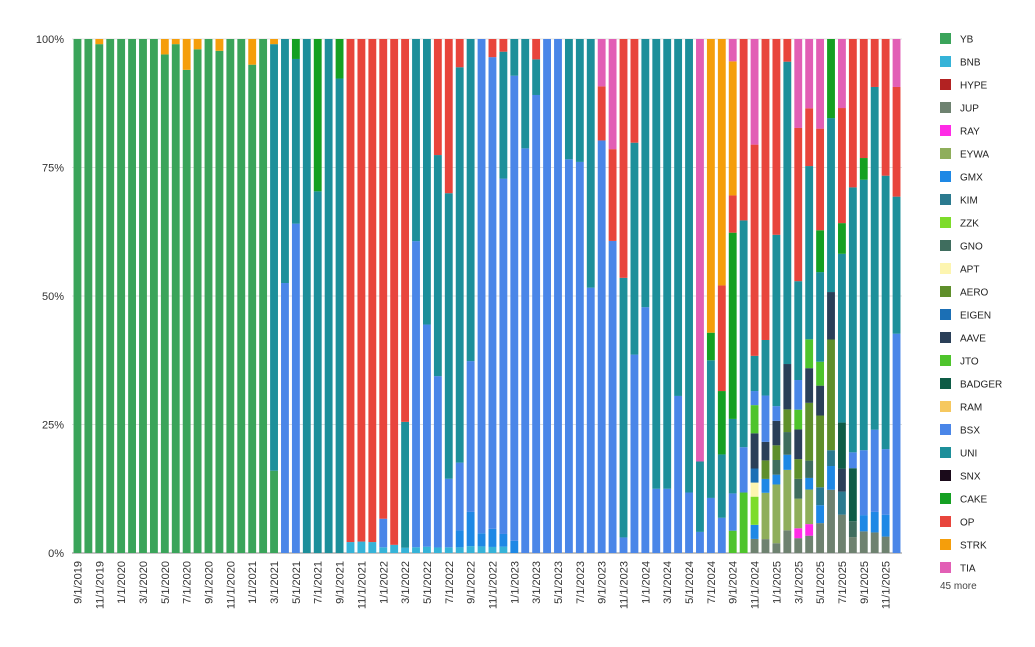  Describe the element at coordinates (275, 582) in the screenshot. I see `x-tick-label: 3/1/2021` at that location.